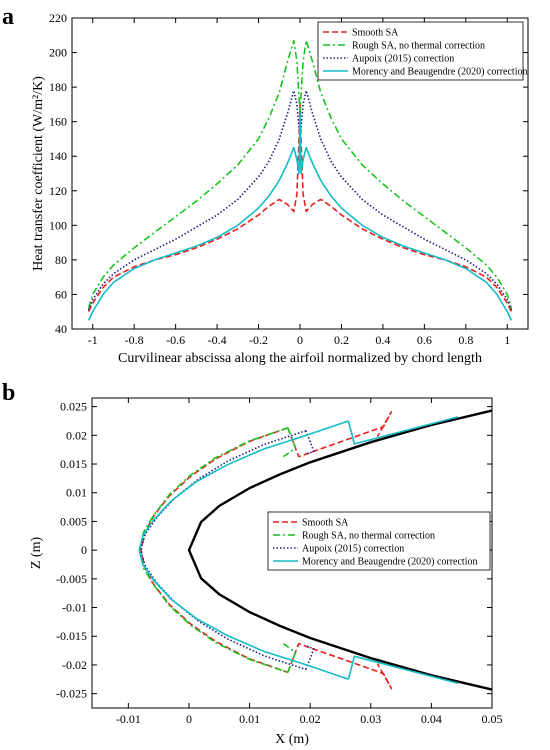  I want to click on a-legend-label-0: Smooth SA, so click(375, 33).